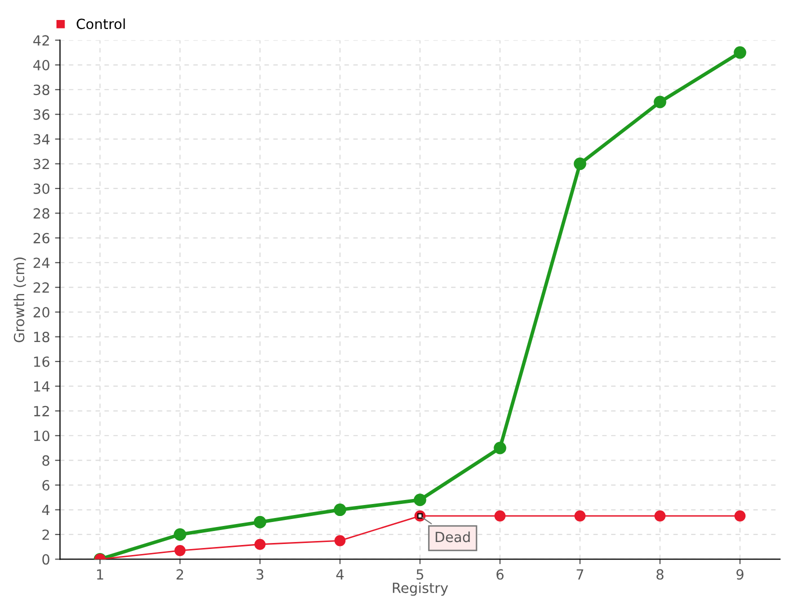  I want to click on y-tick-label: 16, so click(42, 361).